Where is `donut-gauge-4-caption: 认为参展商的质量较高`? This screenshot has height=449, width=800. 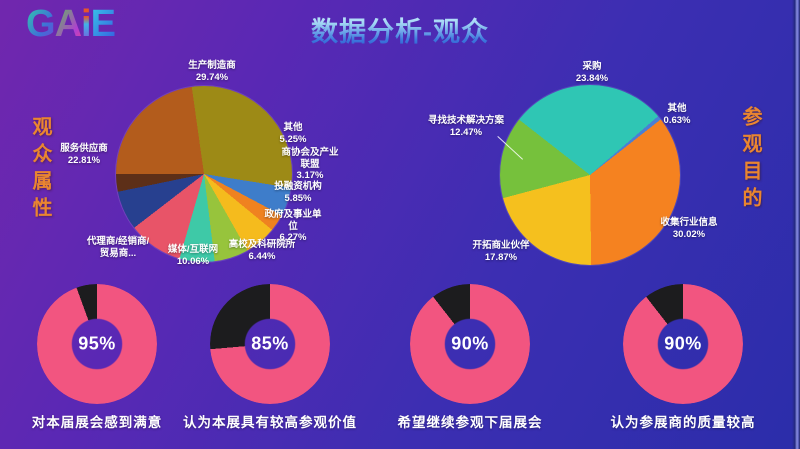 donut-gauge-4-caption: 认为参展商的质量较高 is located at coordinates (683, 422).